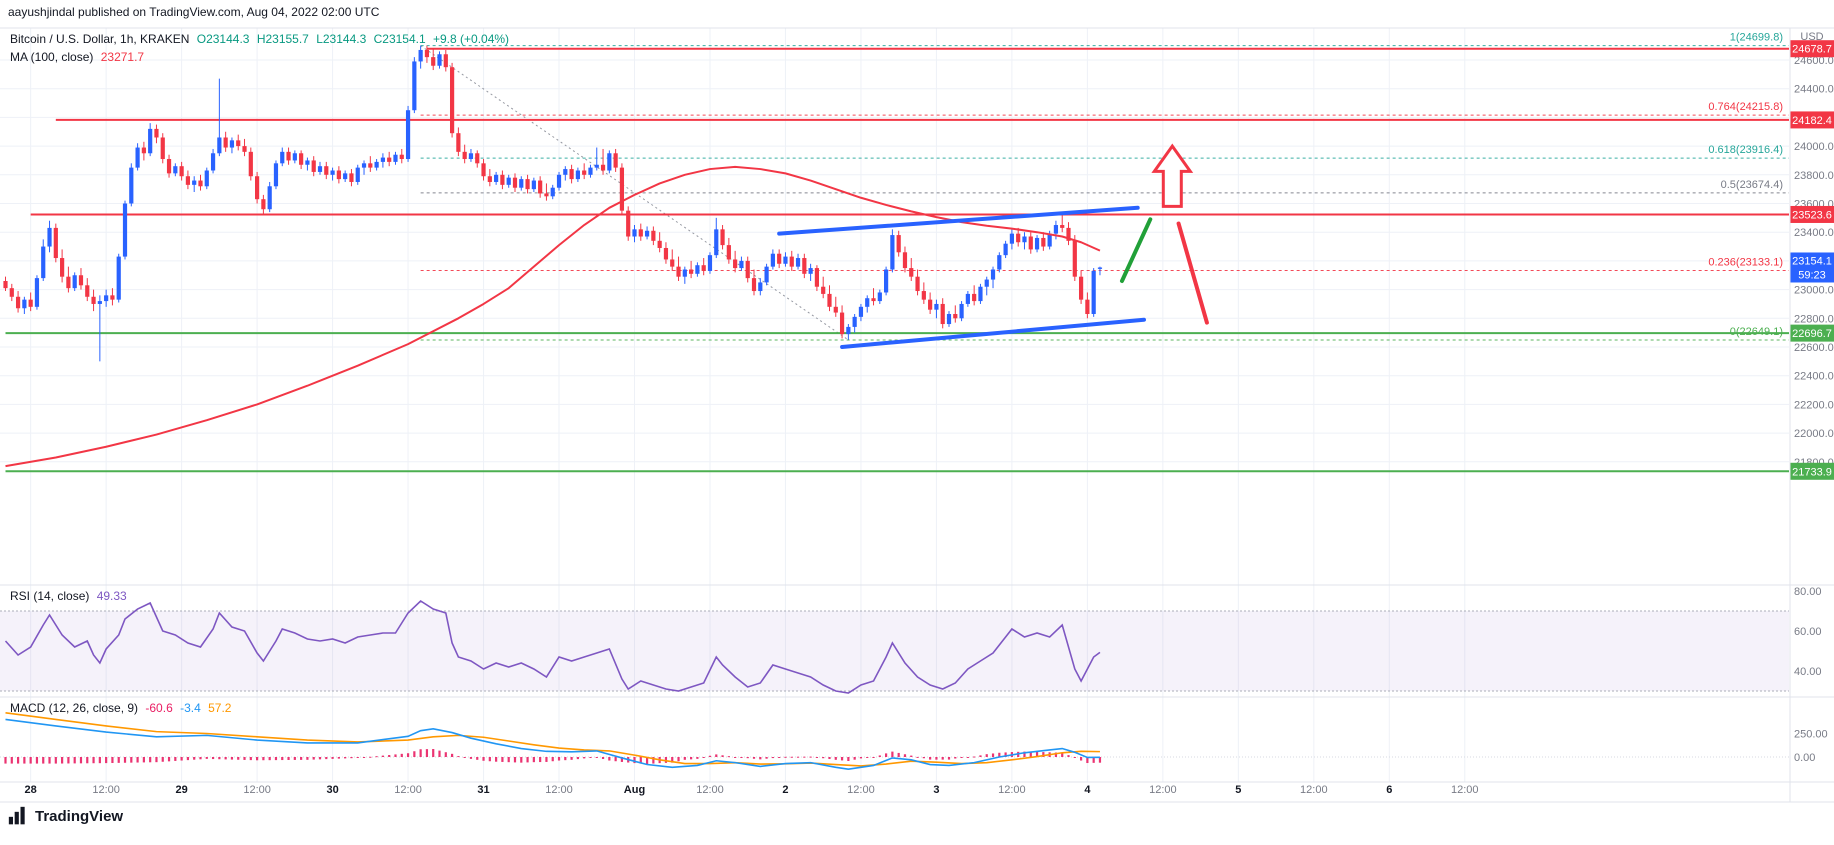 This screenshot has height=845, width=1834. I want to click on svg-text: 0.00, so click(1804, 758).